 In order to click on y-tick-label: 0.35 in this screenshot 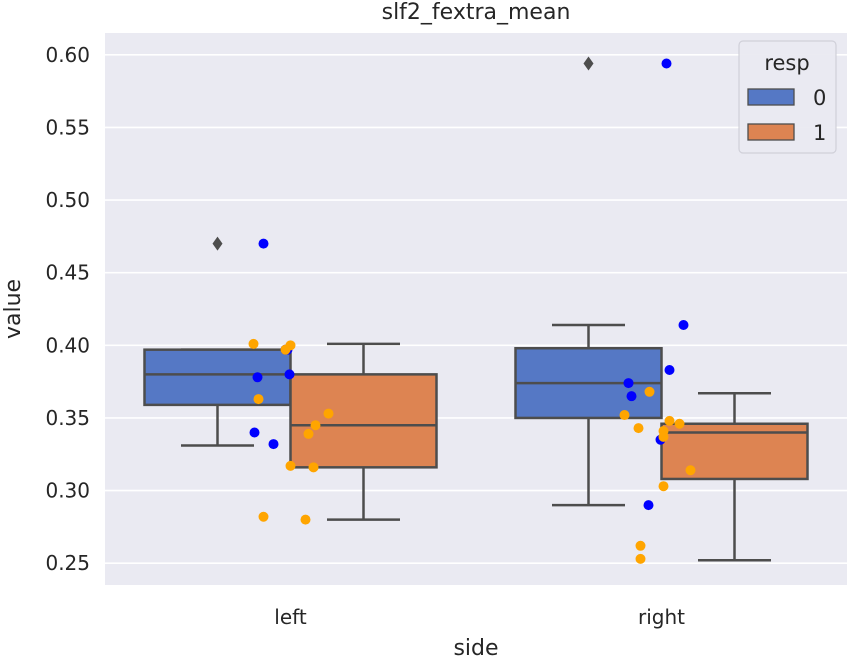, I will do `click(67, 418)`.